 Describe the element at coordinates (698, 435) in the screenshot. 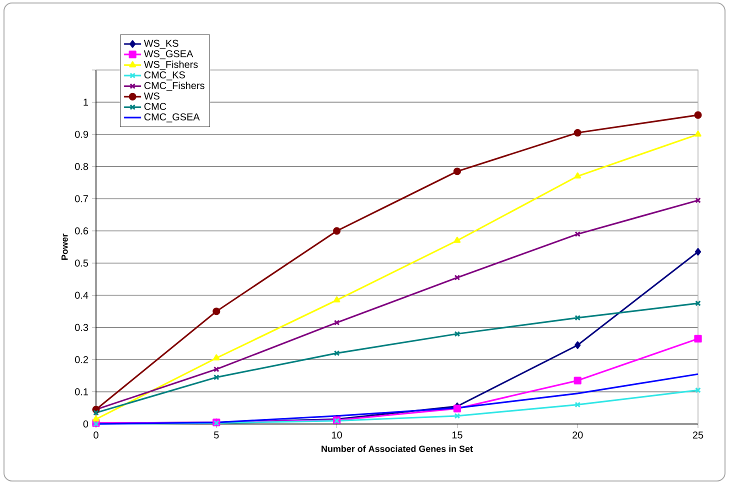

I see `x-tick-label: 25` at that location.